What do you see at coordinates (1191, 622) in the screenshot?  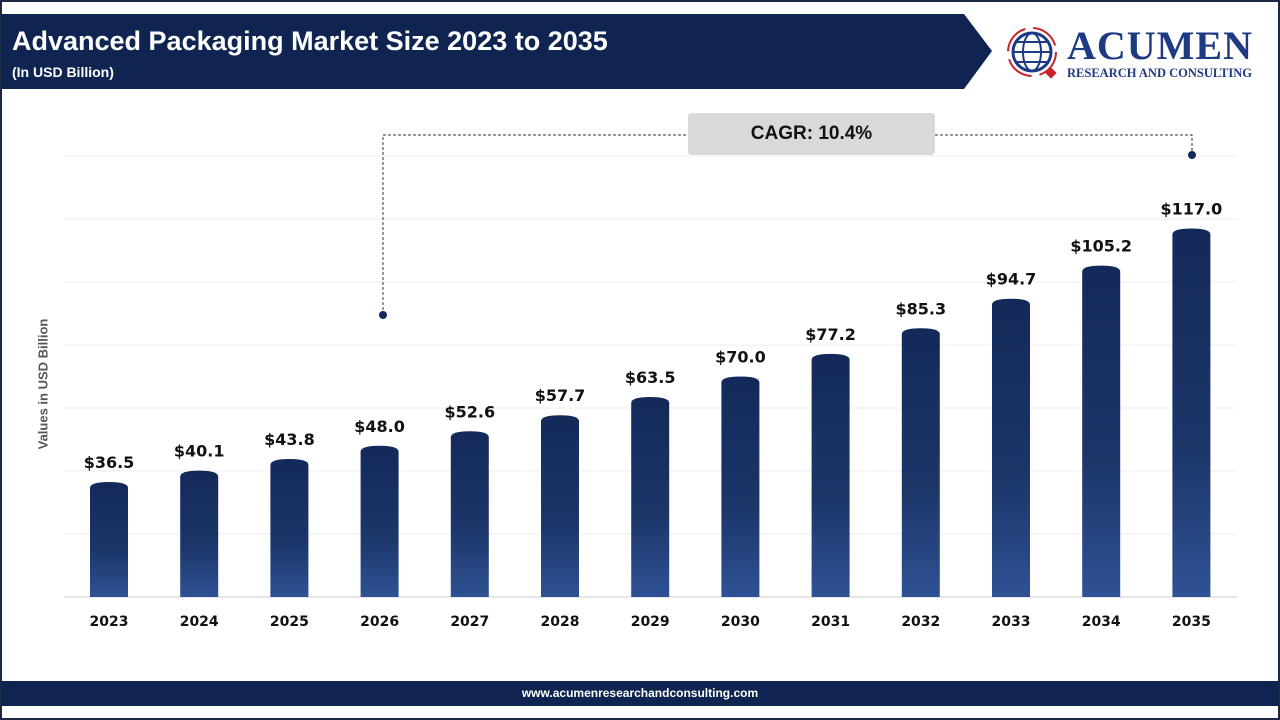 I see `x-tick-label: 2035` at bounding box center [1191, 622].